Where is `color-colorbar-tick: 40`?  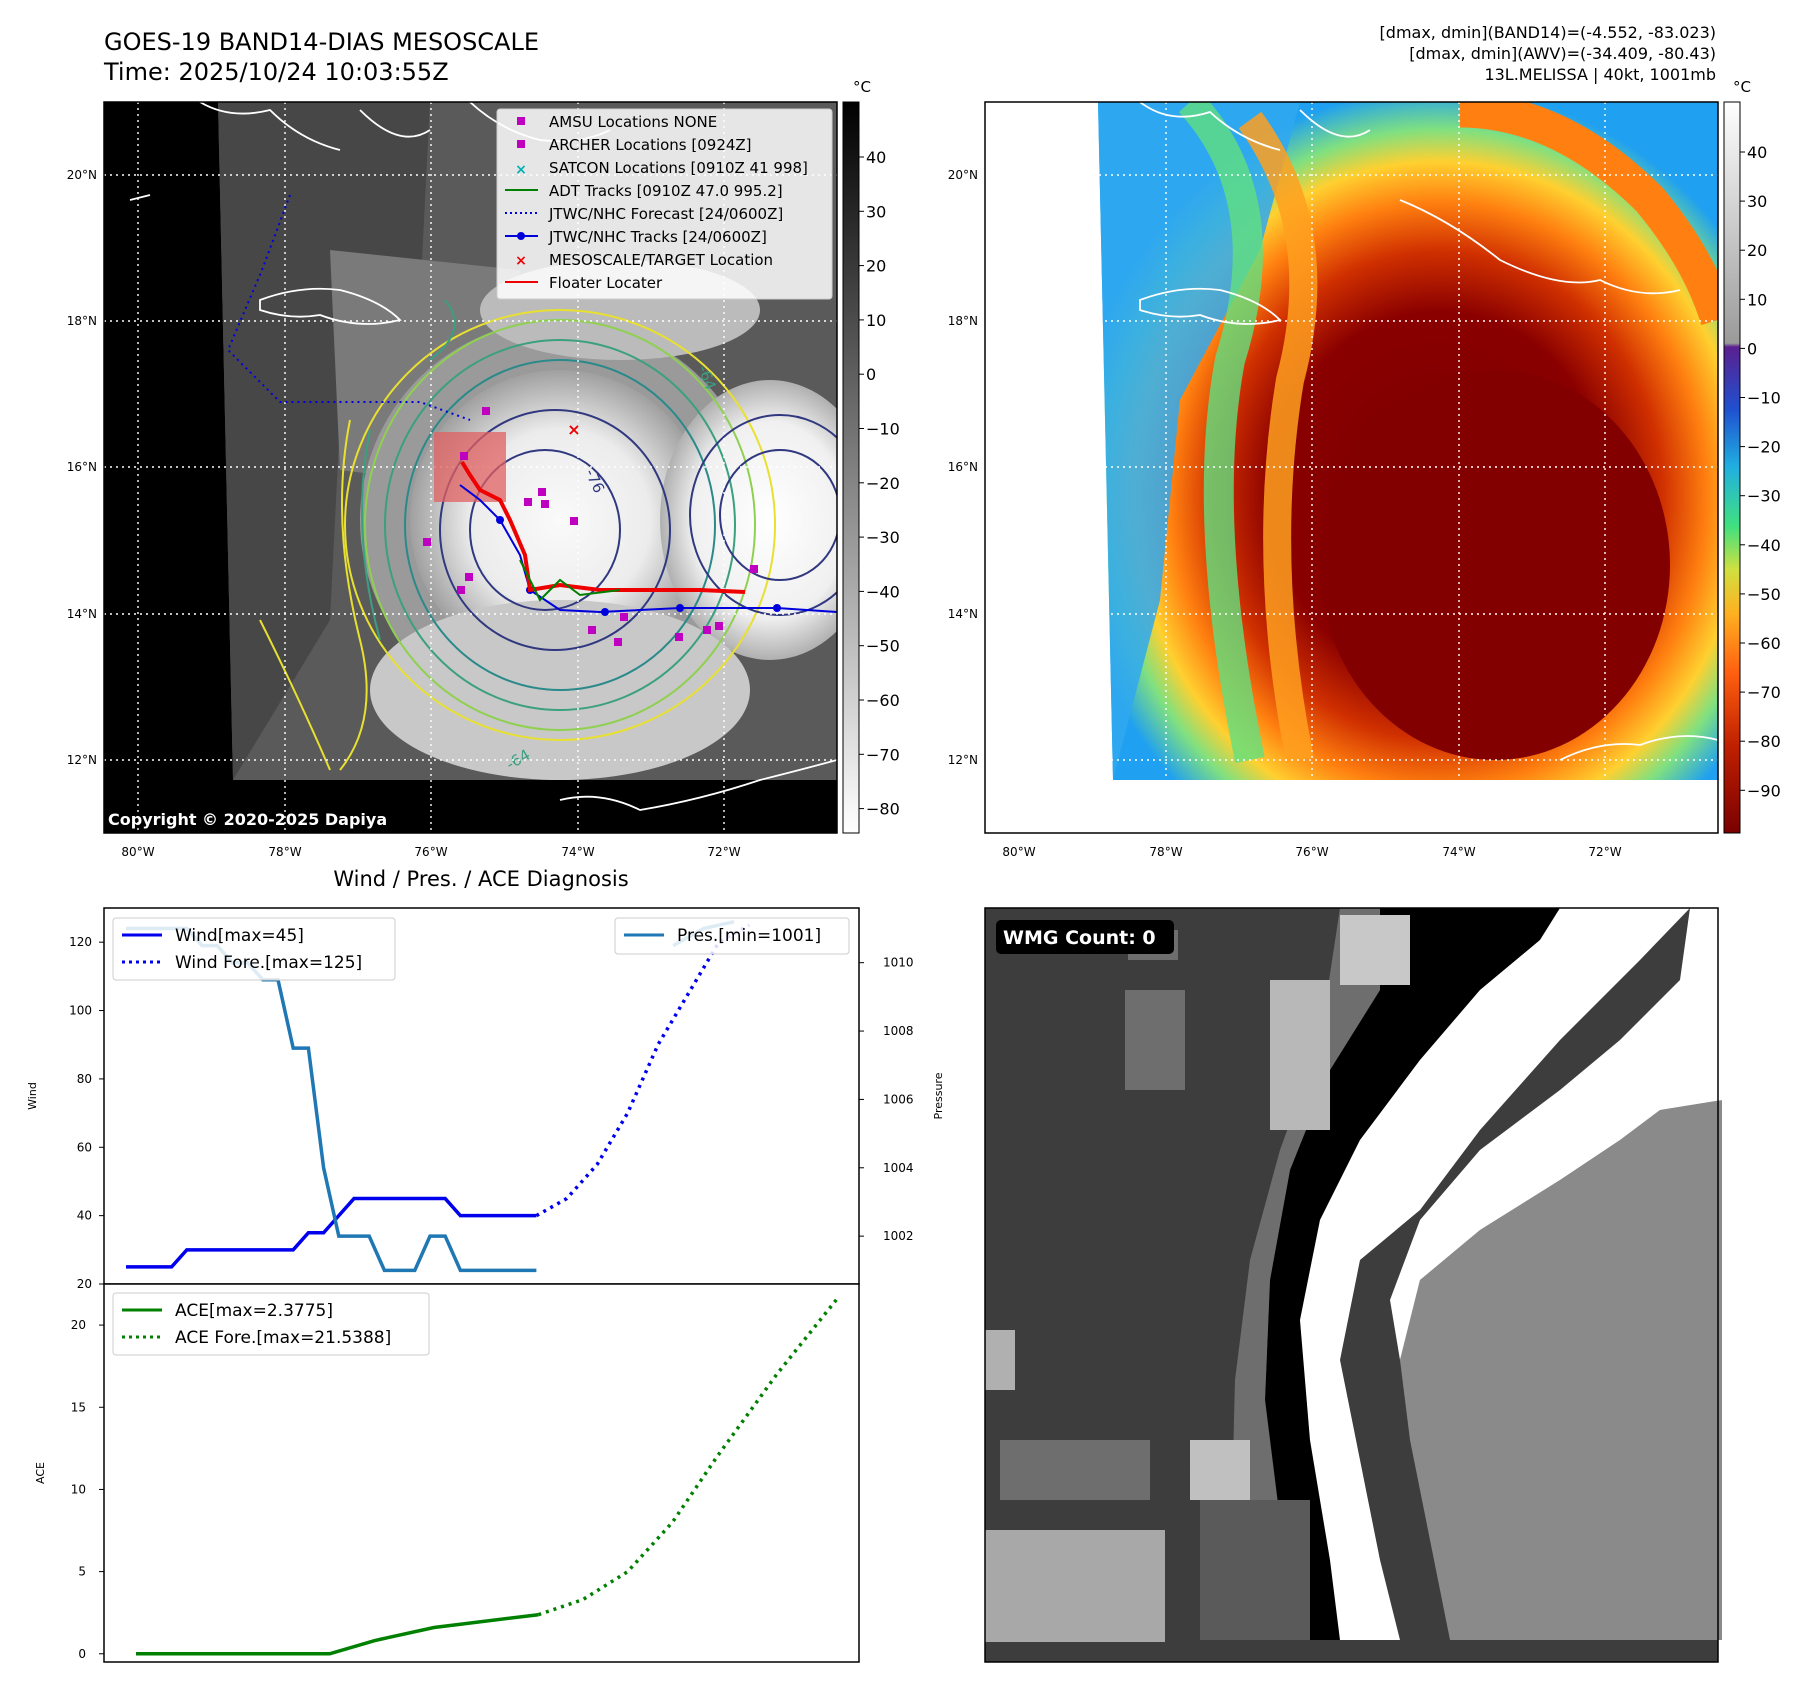
color-colorbar-tick: 40 is located at coordinates (1757, 152).